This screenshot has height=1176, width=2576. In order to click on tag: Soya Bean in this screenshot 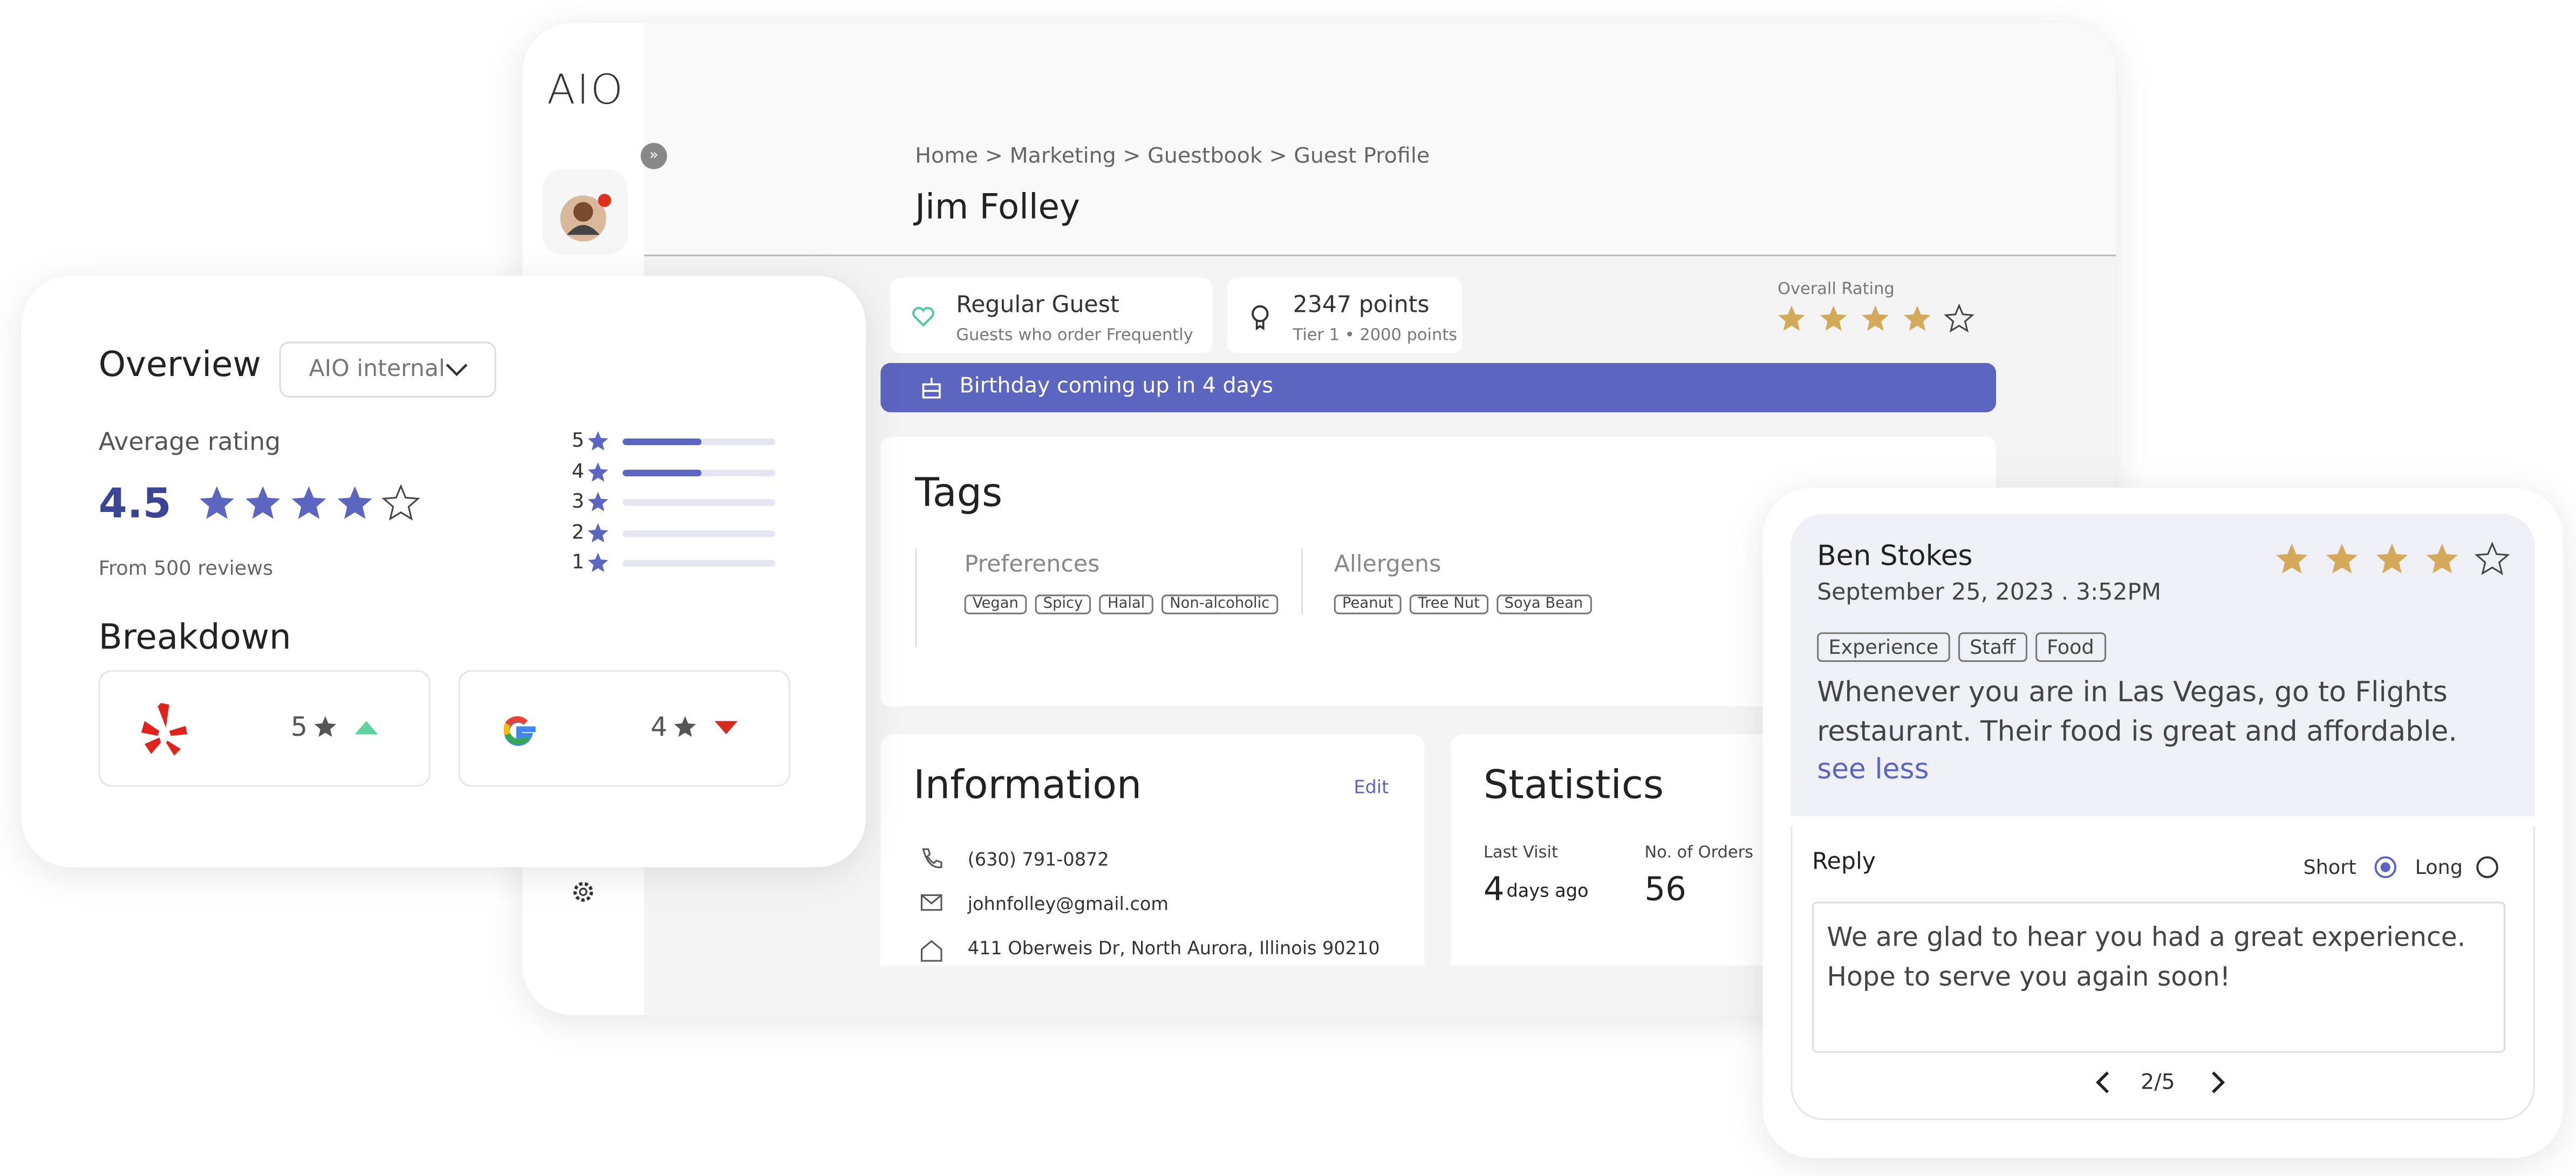, I will do `click(1544, 604)`.